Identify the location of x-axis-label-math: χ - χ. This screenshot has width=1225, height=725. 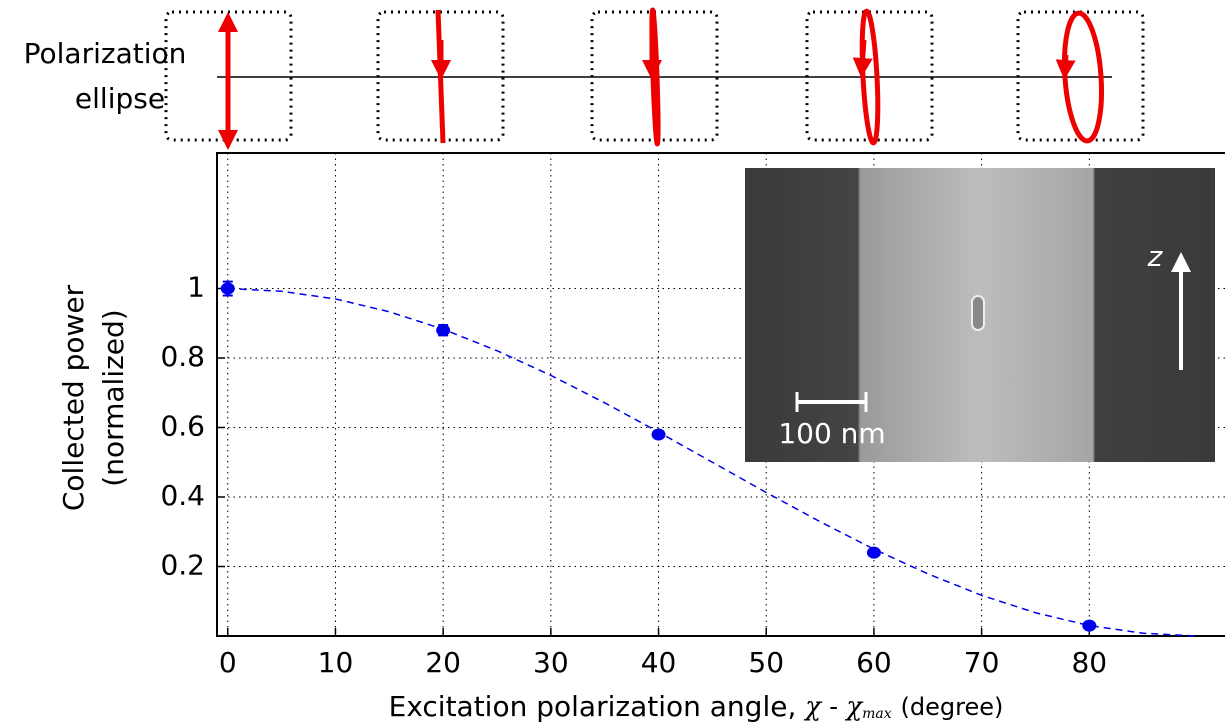
(833, 707).